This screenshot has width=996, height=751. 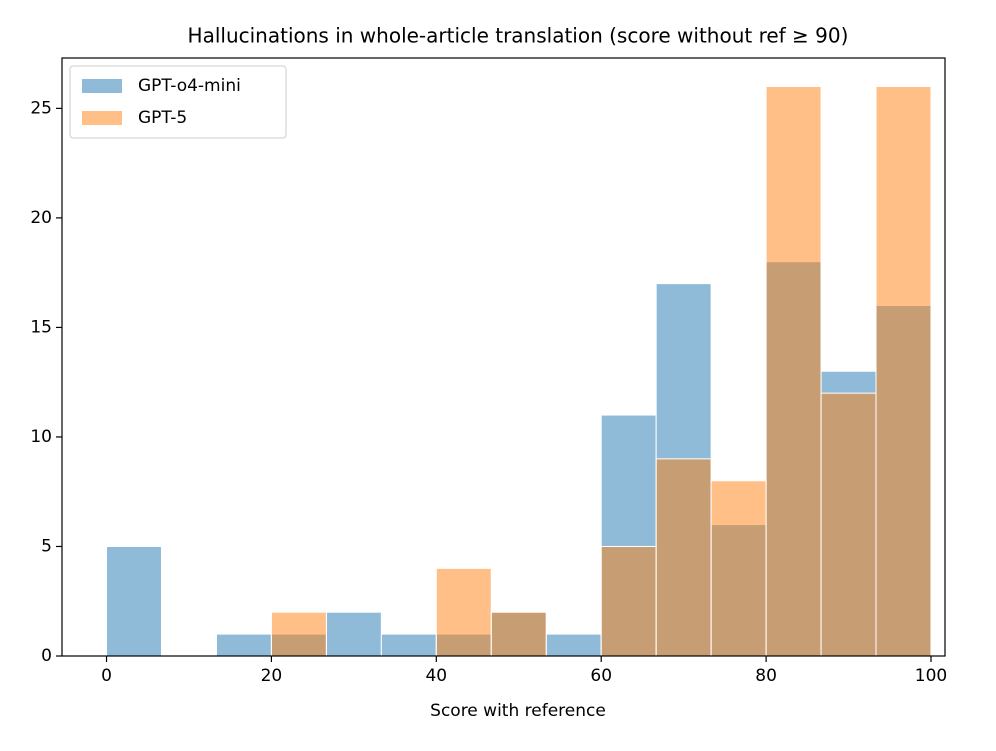 I want to click on x-axis-label: Score with reference, so click(x=518, y=711).